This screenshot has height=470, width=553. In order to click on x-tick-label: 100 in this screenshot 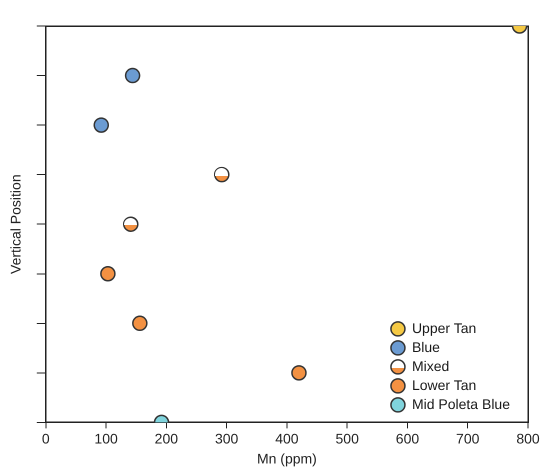, I will do `click(106, 438)`.